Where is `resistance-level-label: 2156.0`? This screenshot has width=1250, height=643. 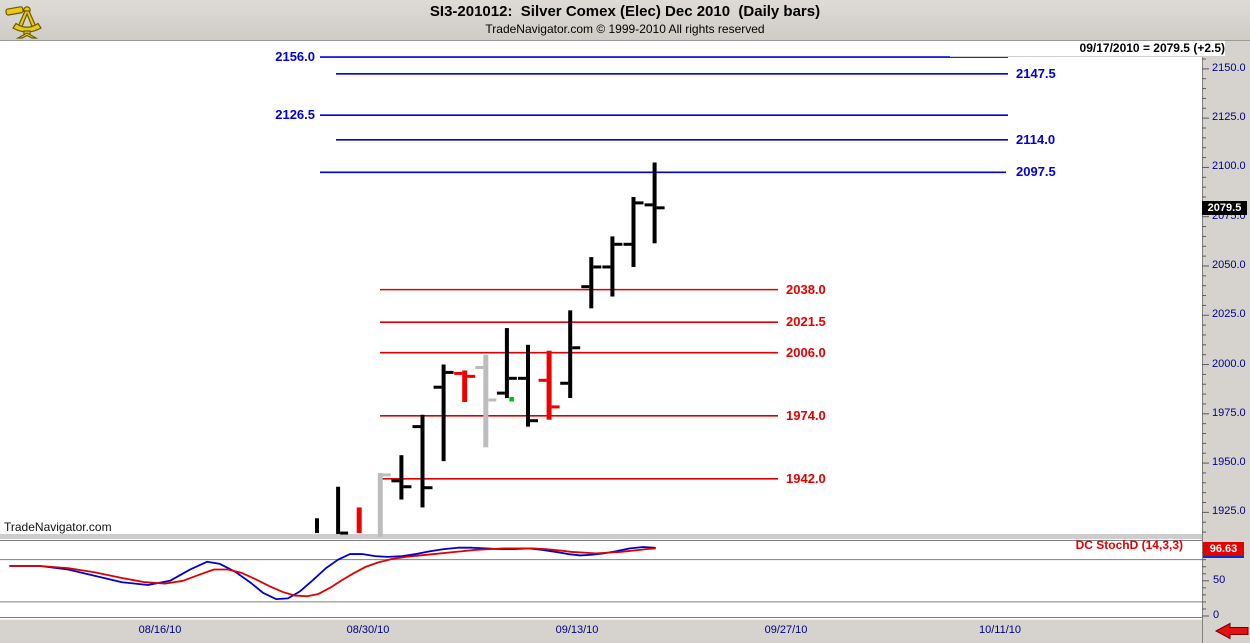
resistance-level-label: 2156.0 is located at coordinates (295, 57).